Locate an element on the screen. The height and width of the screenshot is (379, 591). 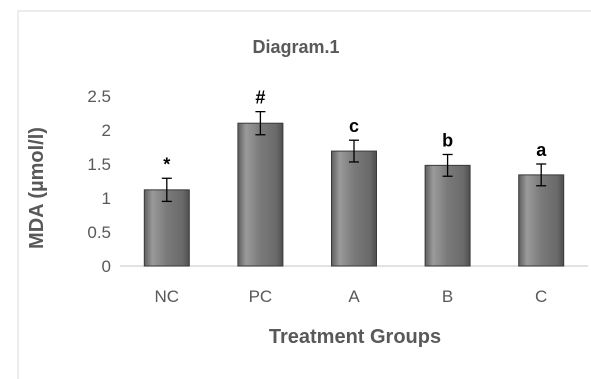
y-tick-label: 2 is located at coordinates (106, 130).